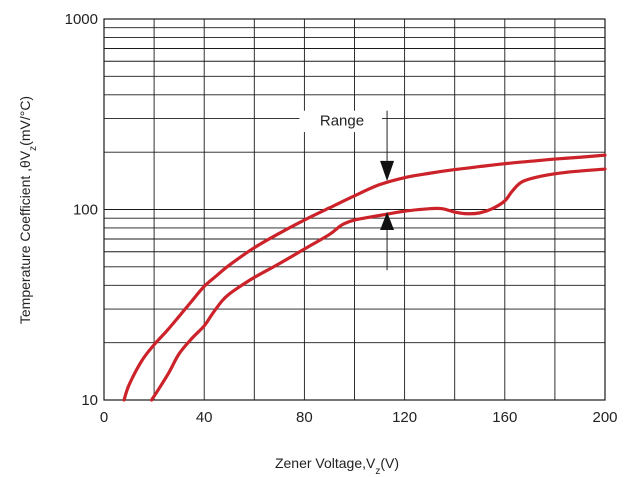 Image resolution: width=638 pixels, height=477 pixels. What do you see at coordinates (28, 210) in the screenshot?
I see `y-axis-label: Temperature Coefficient ,θVz(mV/°C)` at bounding box center [28, 210].